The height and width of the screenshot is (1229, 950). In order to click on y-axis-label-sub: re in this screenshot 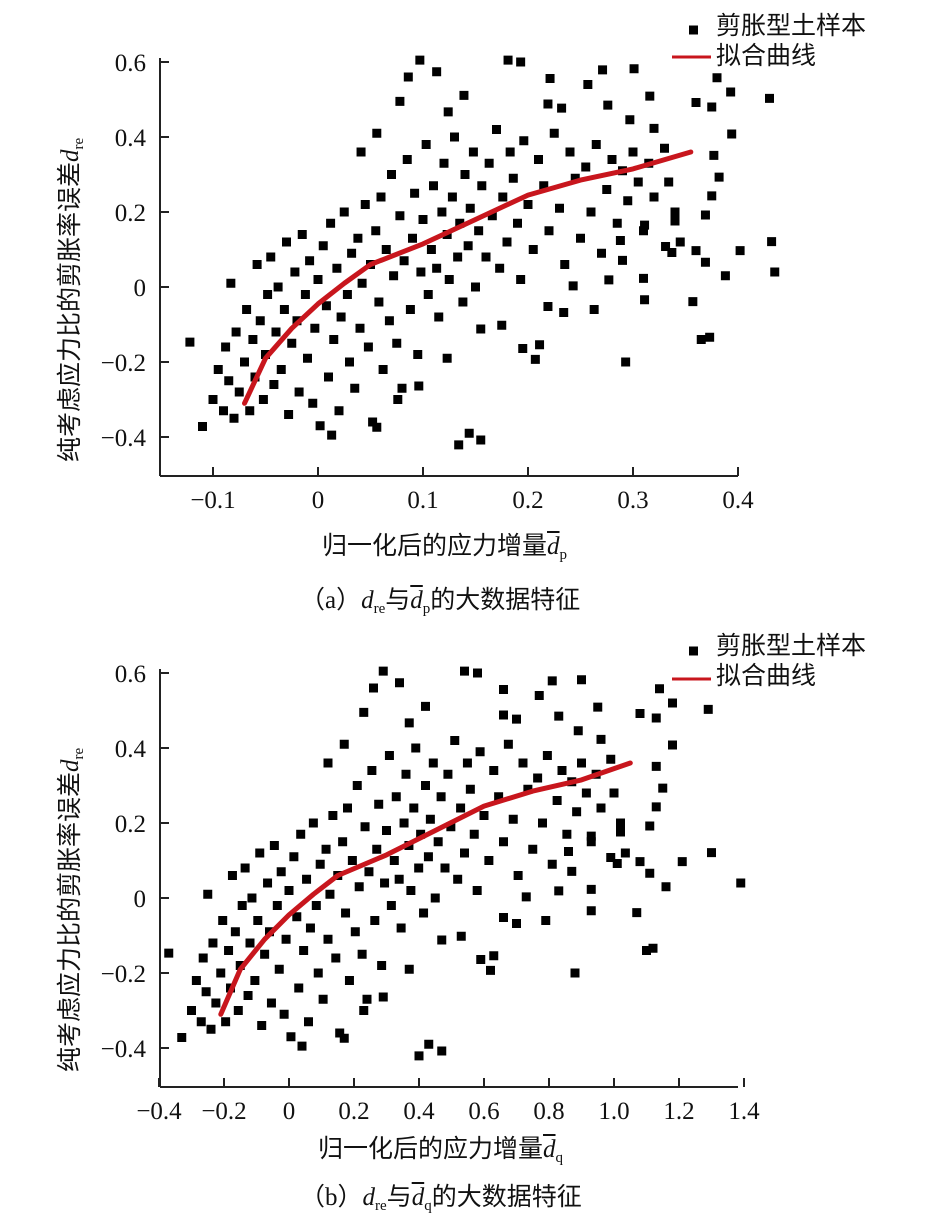, I will do `click(79, 753)`.